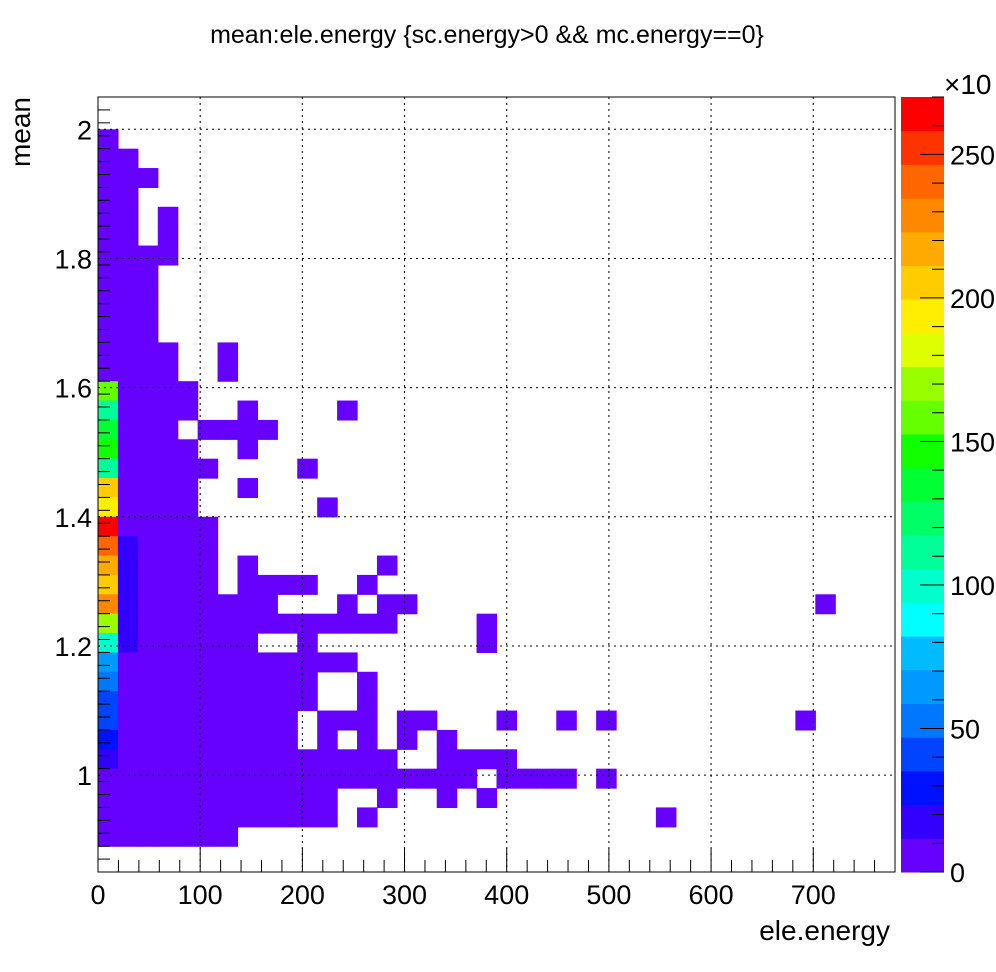  What do you see at coordinates (972, 299) in the screenshot?
I see `color-scale-label: 200` at bounding box center [972, 299].